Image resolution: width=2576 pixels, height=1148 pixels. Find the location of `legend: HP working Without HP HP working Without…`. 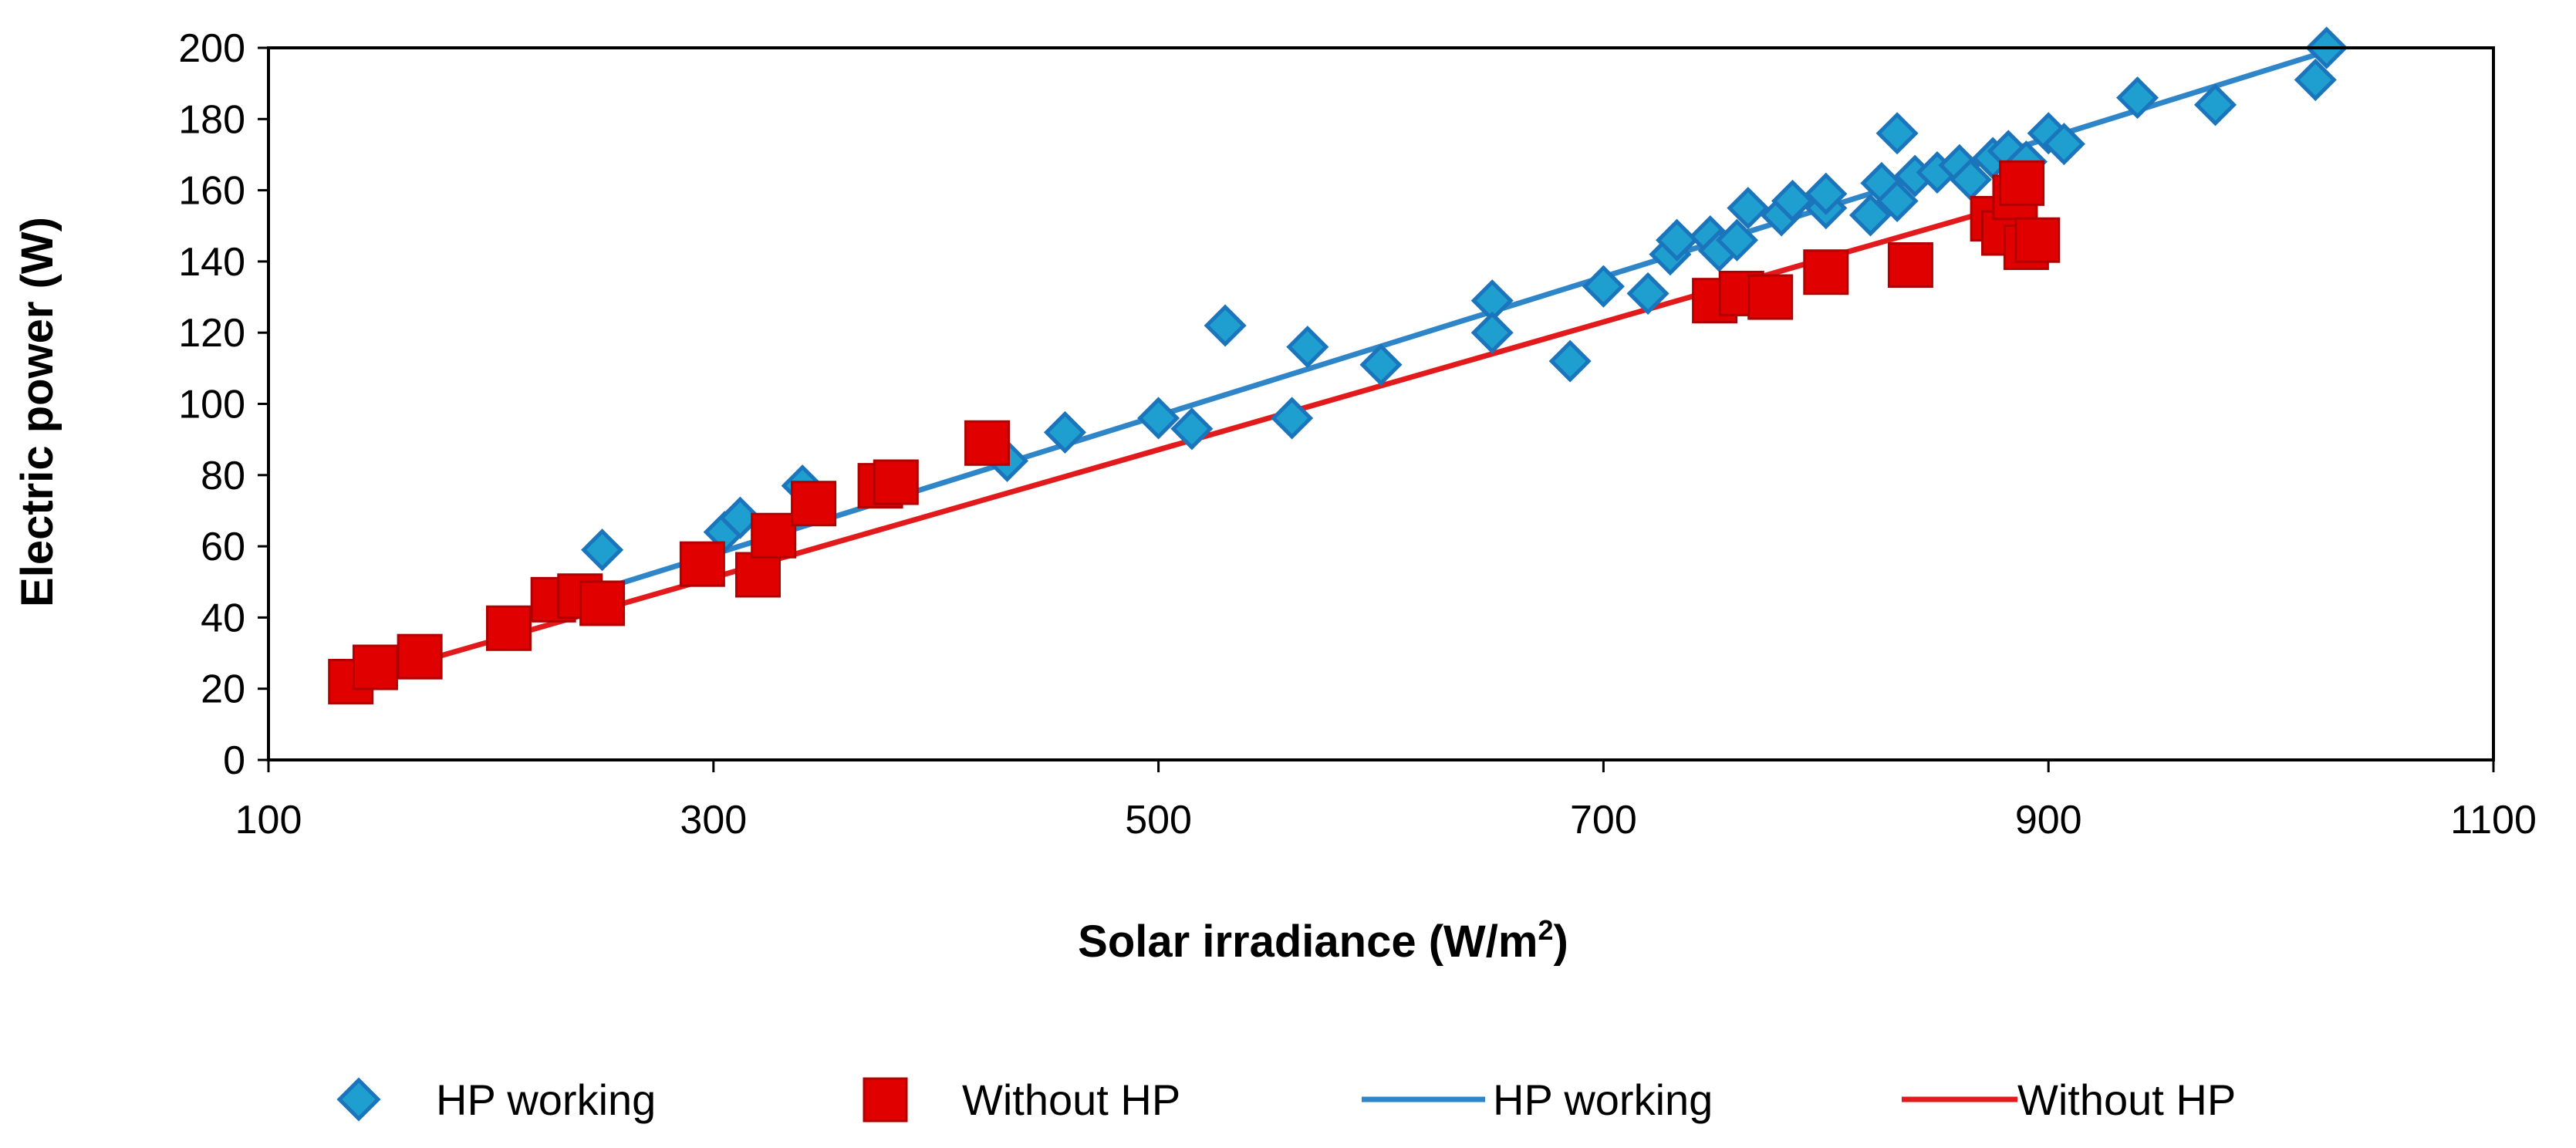

legend: HP working Without HP HP working Without… is located at coordinates (1286, 1099).